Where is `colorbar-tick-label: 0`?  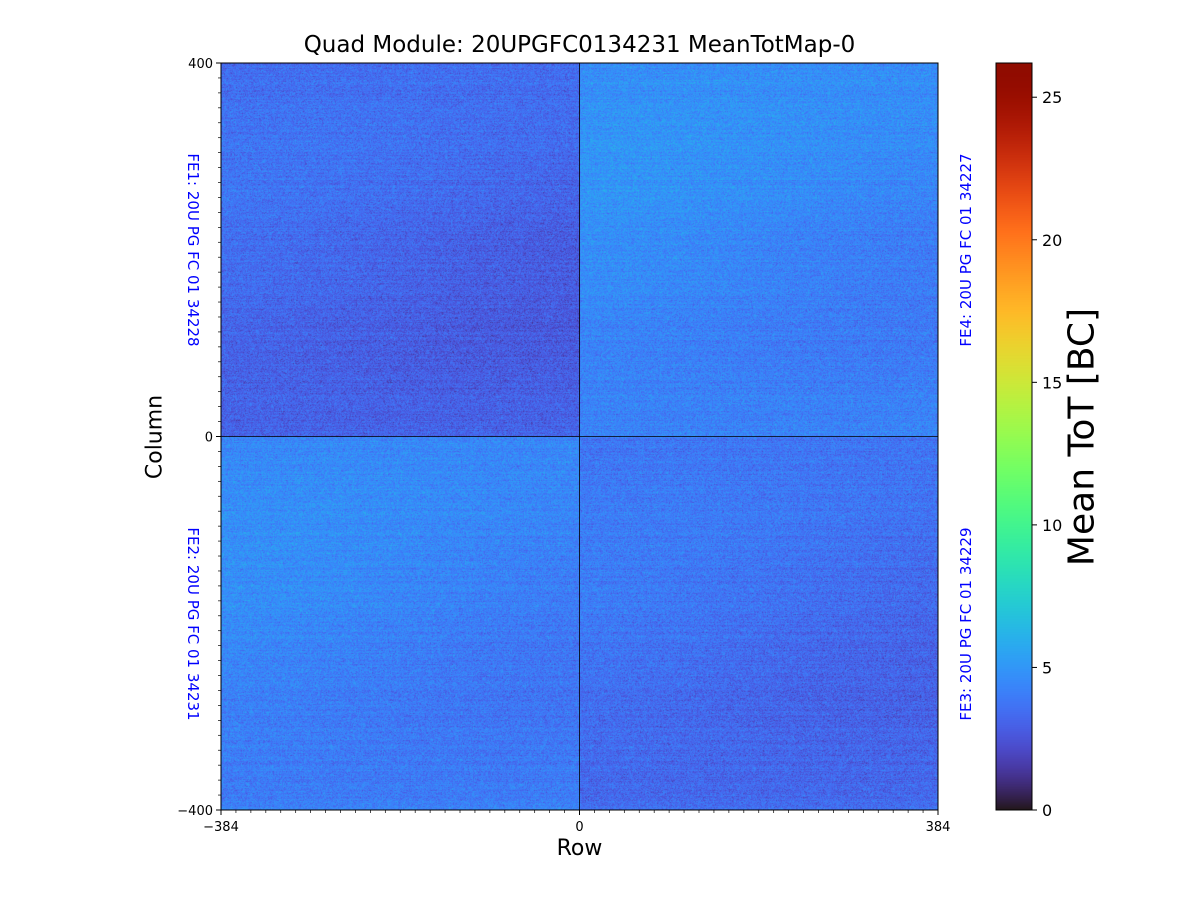 colorbar-tick-label: 0 is located at coordinates (1047, 810).